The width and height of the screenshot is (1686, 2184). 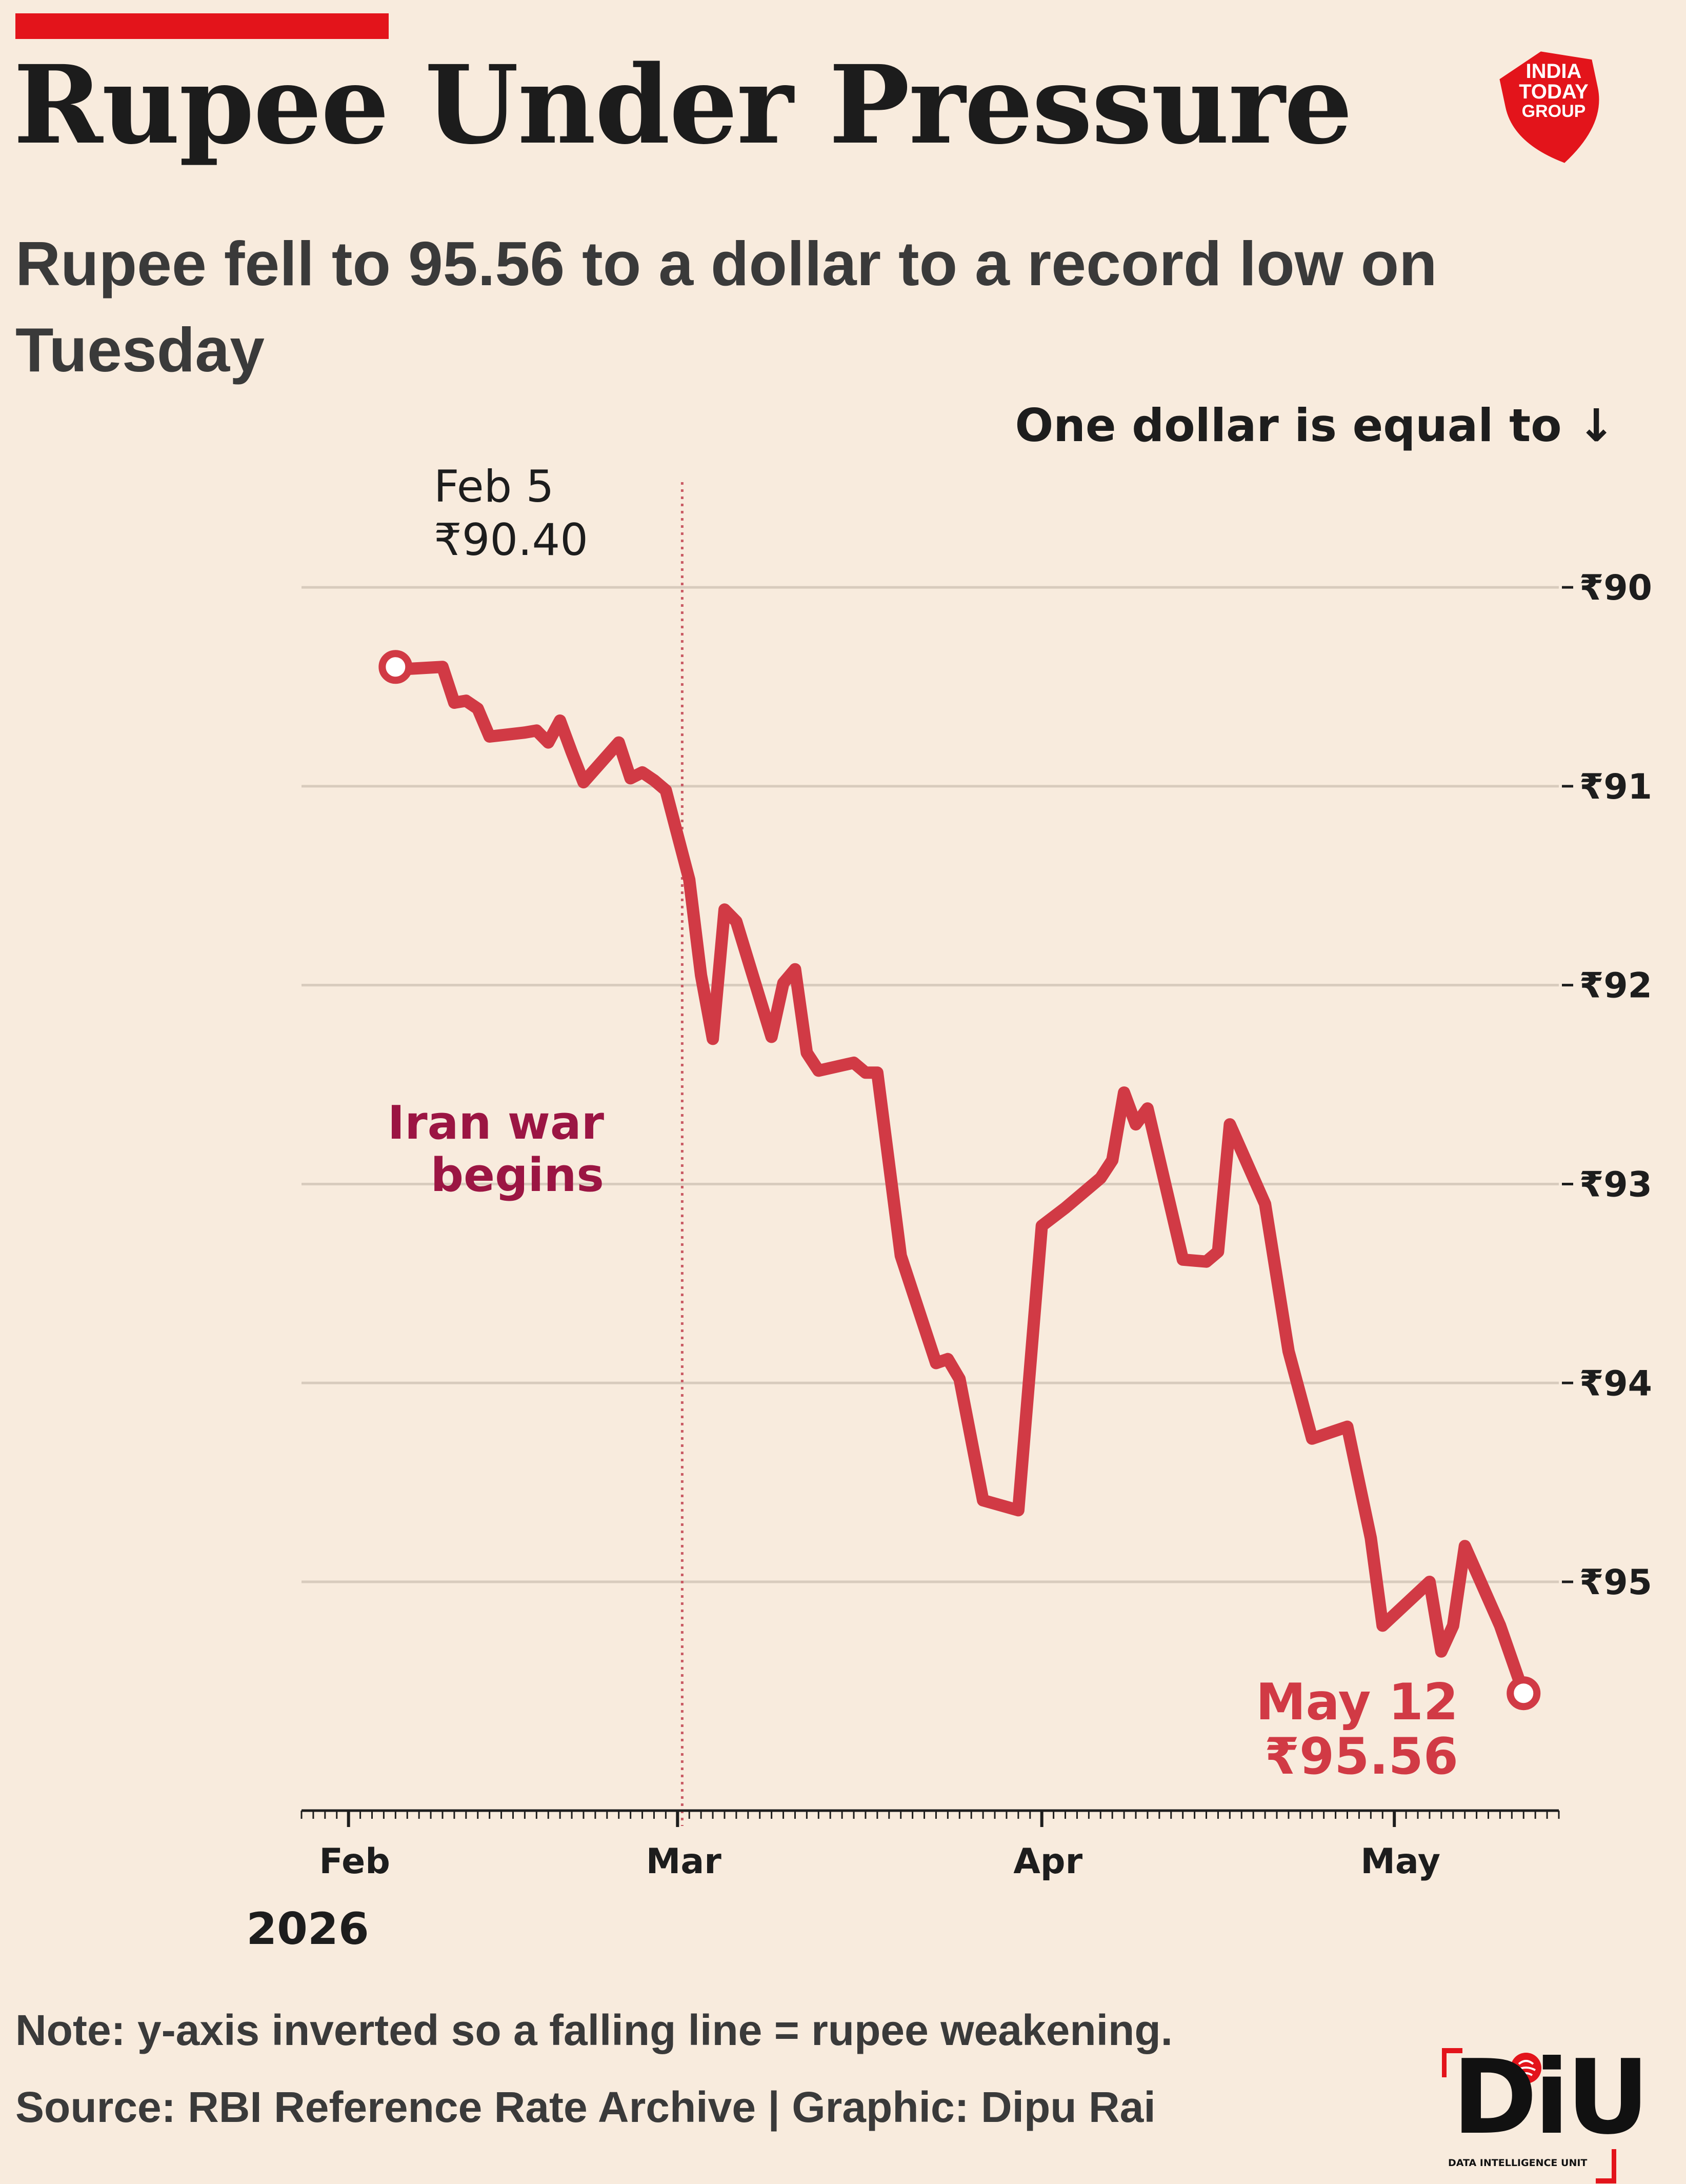 I want to click on logo-line-2: TODAY, so click(x=1554, y=92).